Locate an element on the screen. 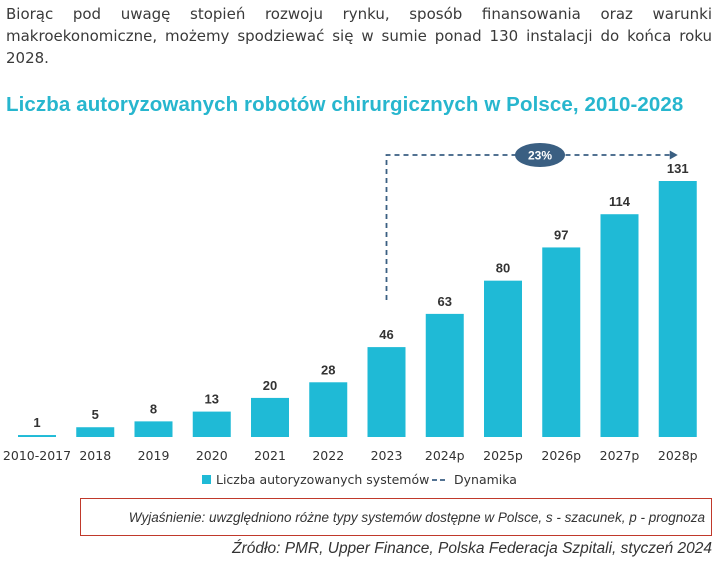  bar-2028p is located at coordinates (677, 309).